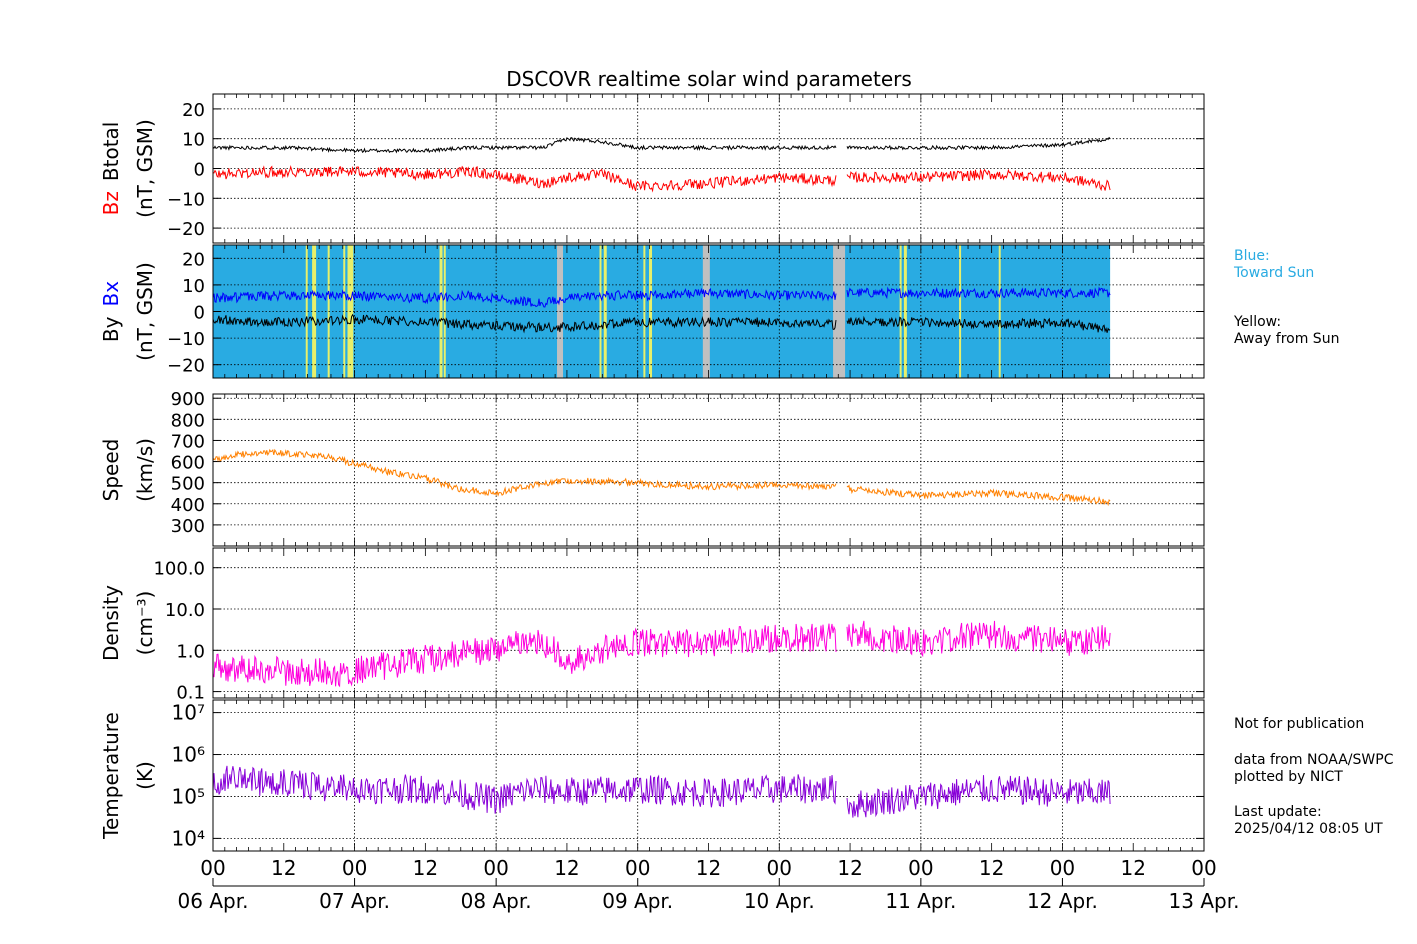 This screenshot has width=1417, height=944. I want to click on y-axis-label-part: Btotal, so click(111, 151).